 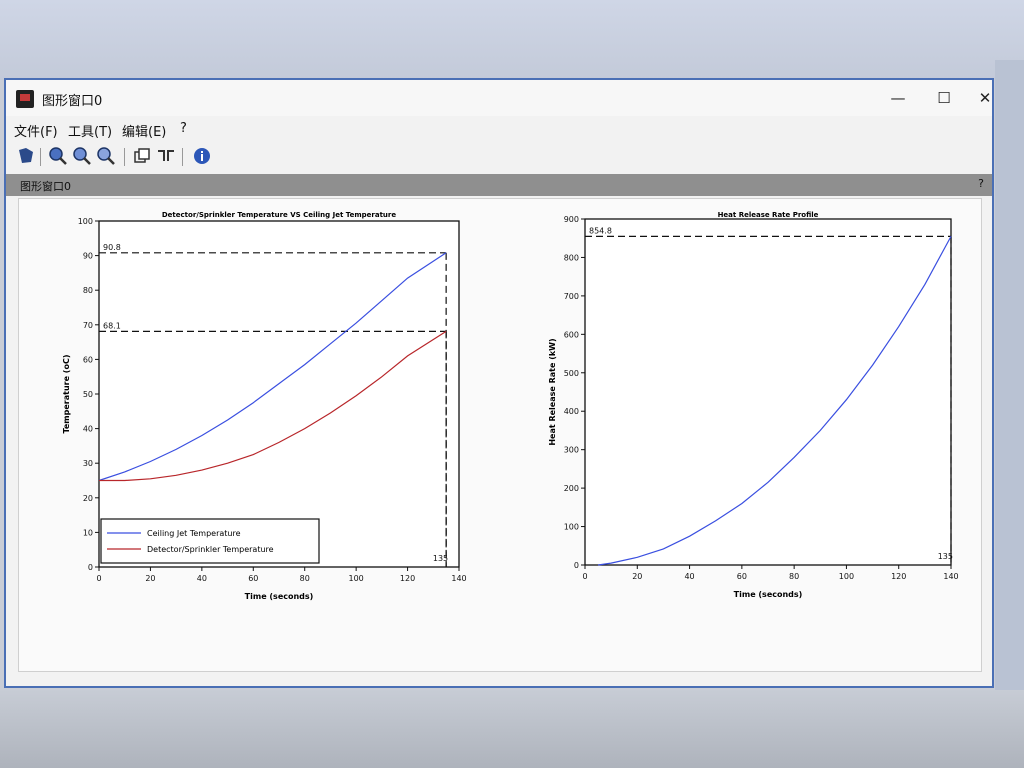 I want to click on legend-box, so click(x=210, y=541).